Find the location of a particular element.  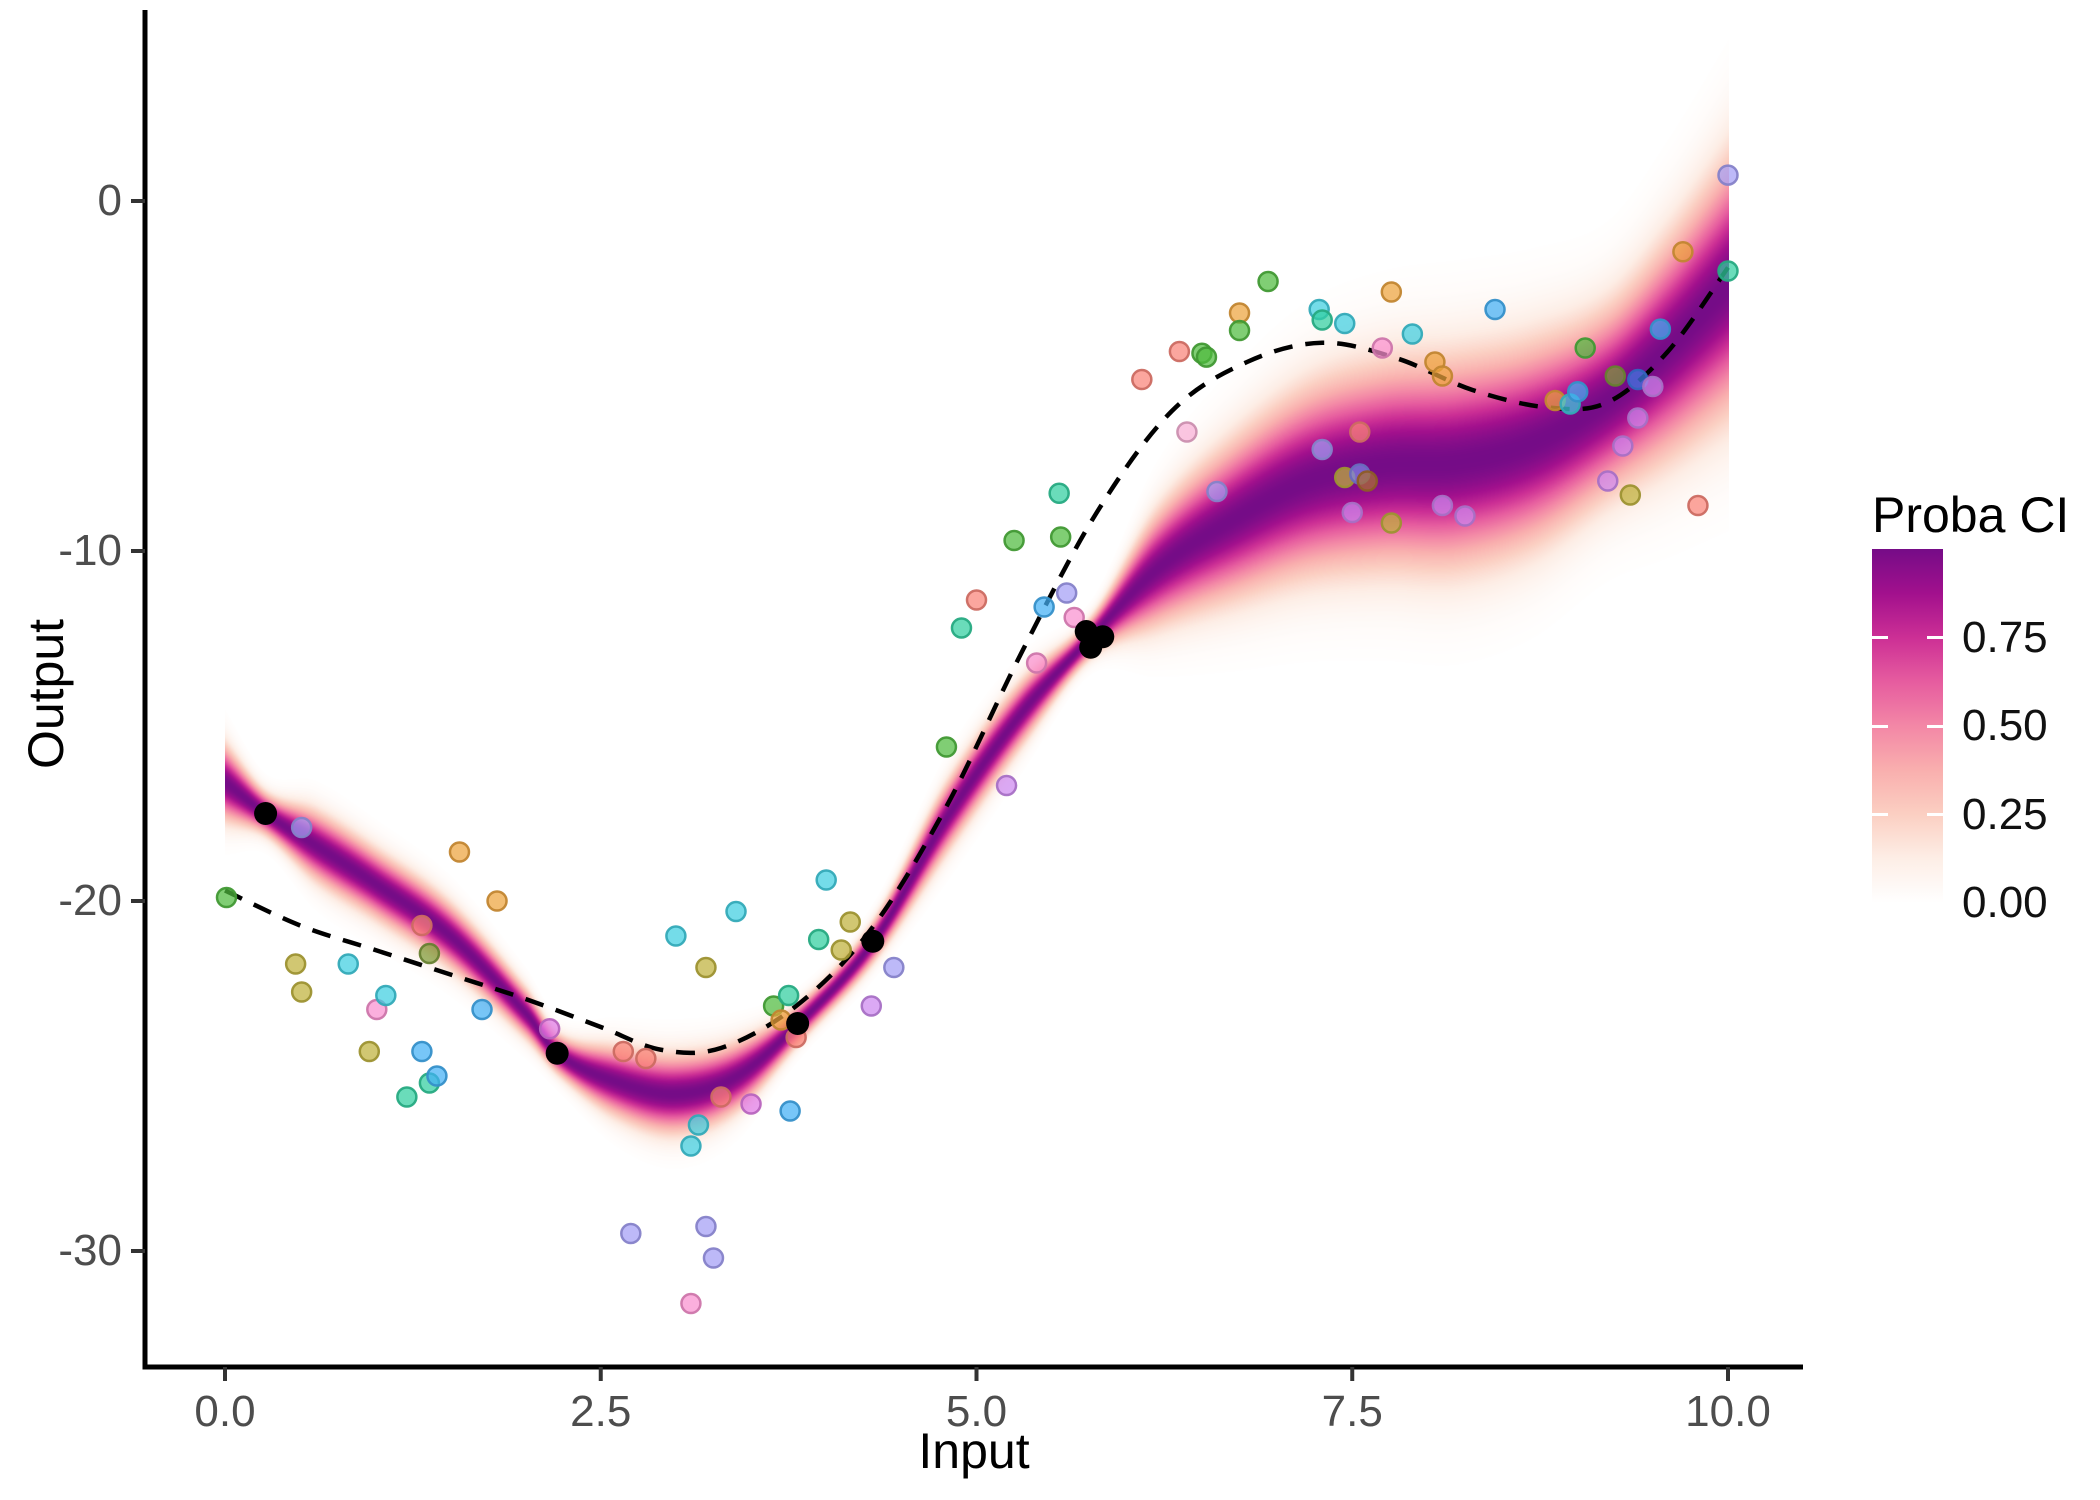

y-tick-label: -10 is located at coordinates (90, 550).